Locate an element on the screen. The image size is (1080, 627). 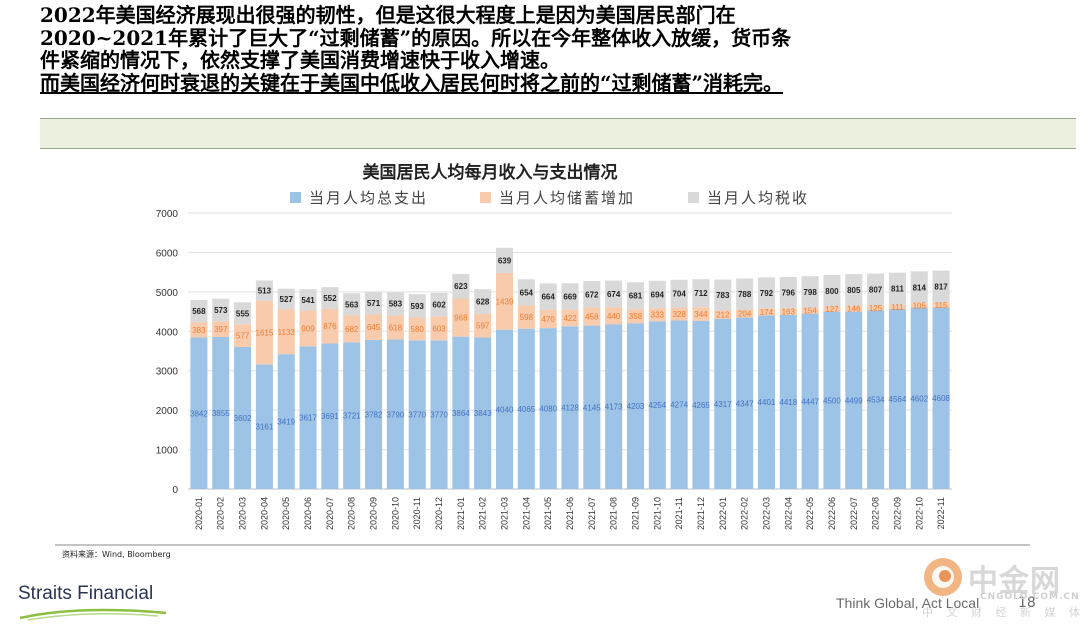
legend-swatch-savings is located at coordinates (485, 197).